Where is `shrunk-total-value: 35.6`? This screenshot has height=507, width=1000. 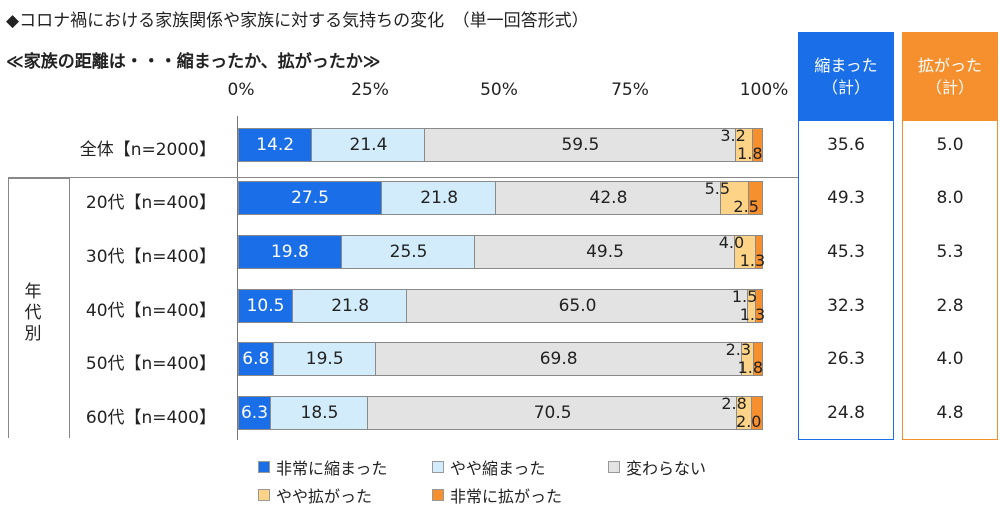 shrunk-total-value: 35.6 is located at coordinates (846, 145).